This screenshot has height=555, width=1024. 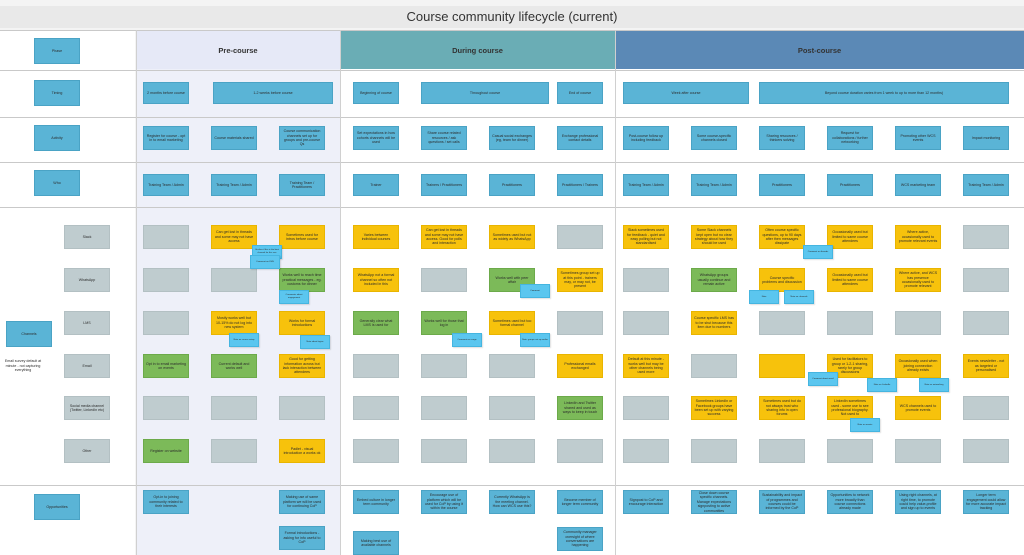 What do you see at coordinates (580, 366) in the screenshot?
I see `email-card-6: Professional emails exchanged` at bounding box center [580, 366].